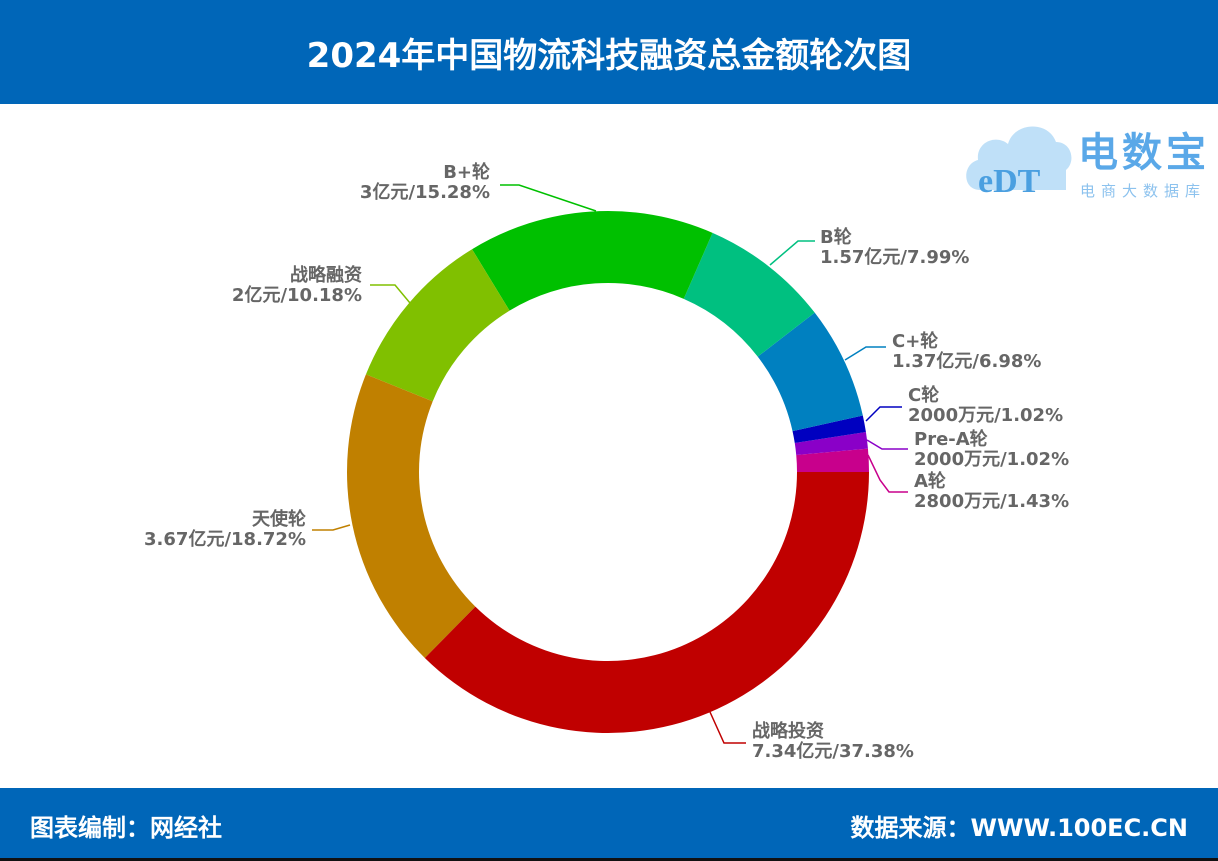  Describe the element at coordinates (609, 823) in the screenshot. I see `footer-bar: 图表编制：网经社 数据来源：WWW.100EC.CN` at that location.